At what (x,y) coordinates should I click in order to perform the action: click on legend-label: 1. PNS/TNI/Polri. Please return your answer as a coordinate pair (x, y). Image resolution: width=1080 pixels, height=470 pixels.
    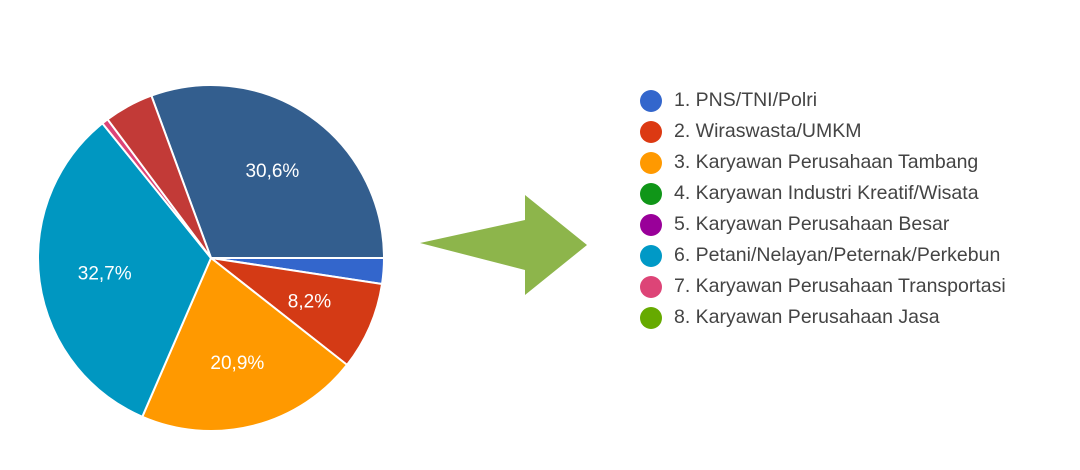
    Looking at the image, I should click on (746, 100).